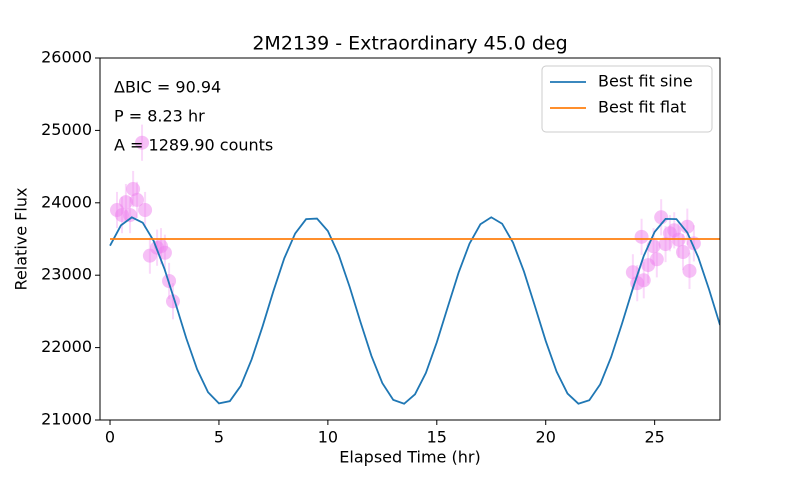 Image resolution: width=800 pixels, height=484 pixels. I want to click on x-tick-label: 20, so click(546, 437).